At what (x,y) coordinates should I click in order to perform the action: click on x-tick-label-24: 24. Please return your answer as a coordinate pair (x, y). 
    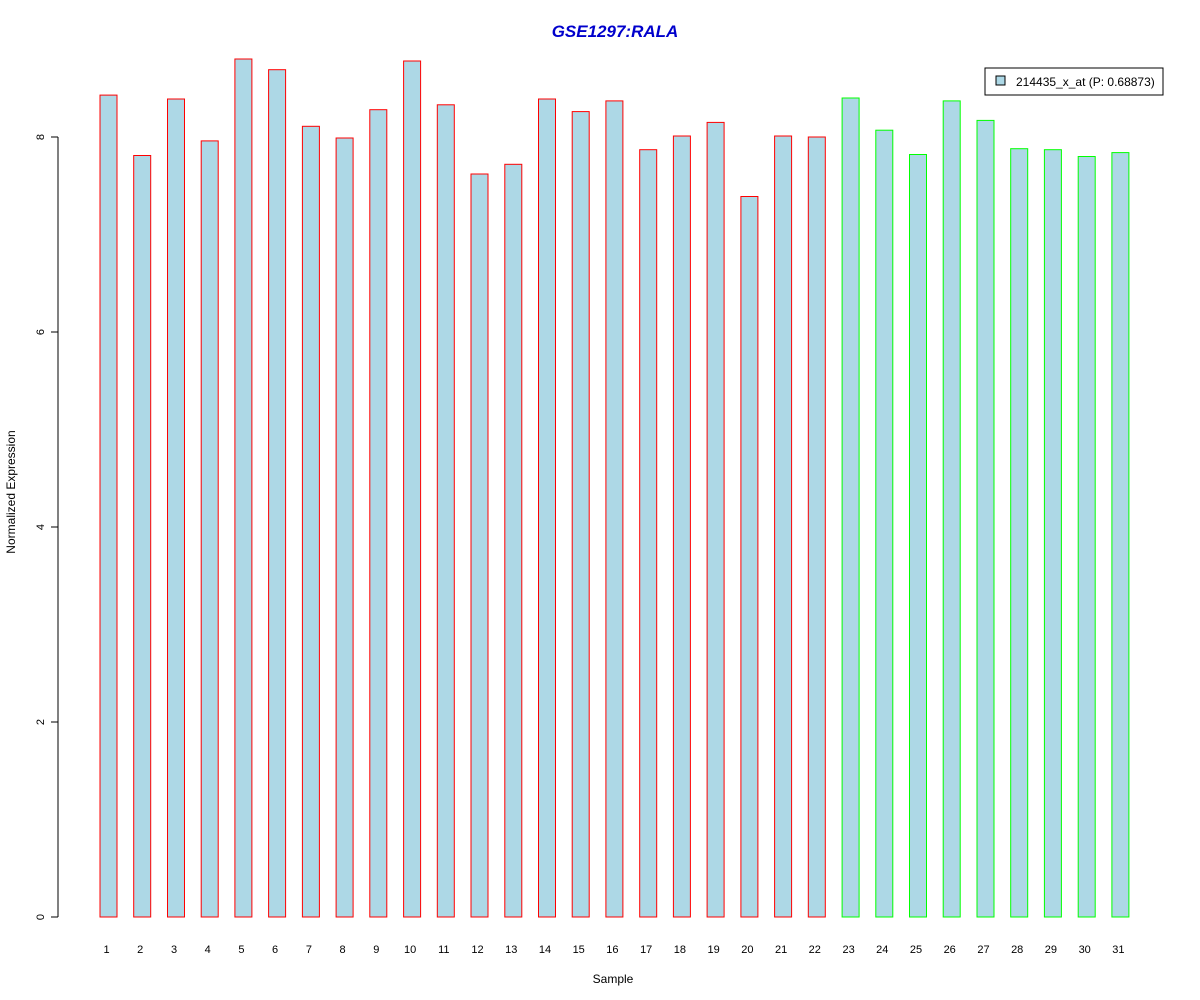
    Looking at the image, I should click on (882, 950).